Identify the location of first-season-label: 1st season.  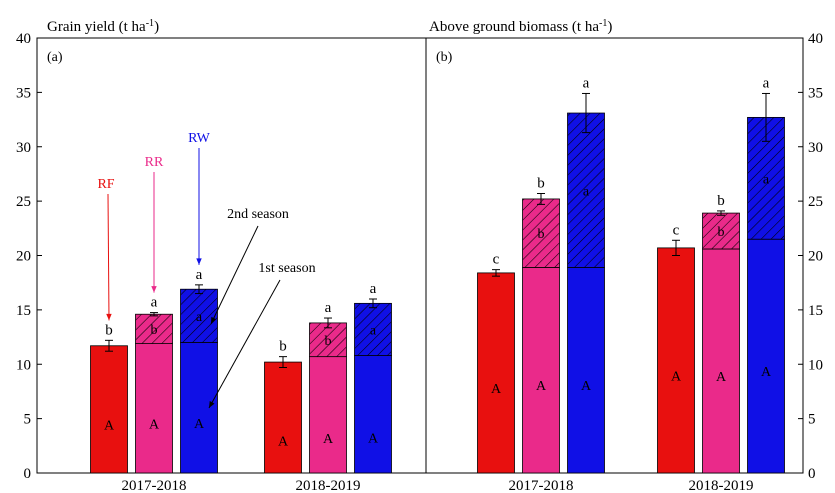
(286, 268).